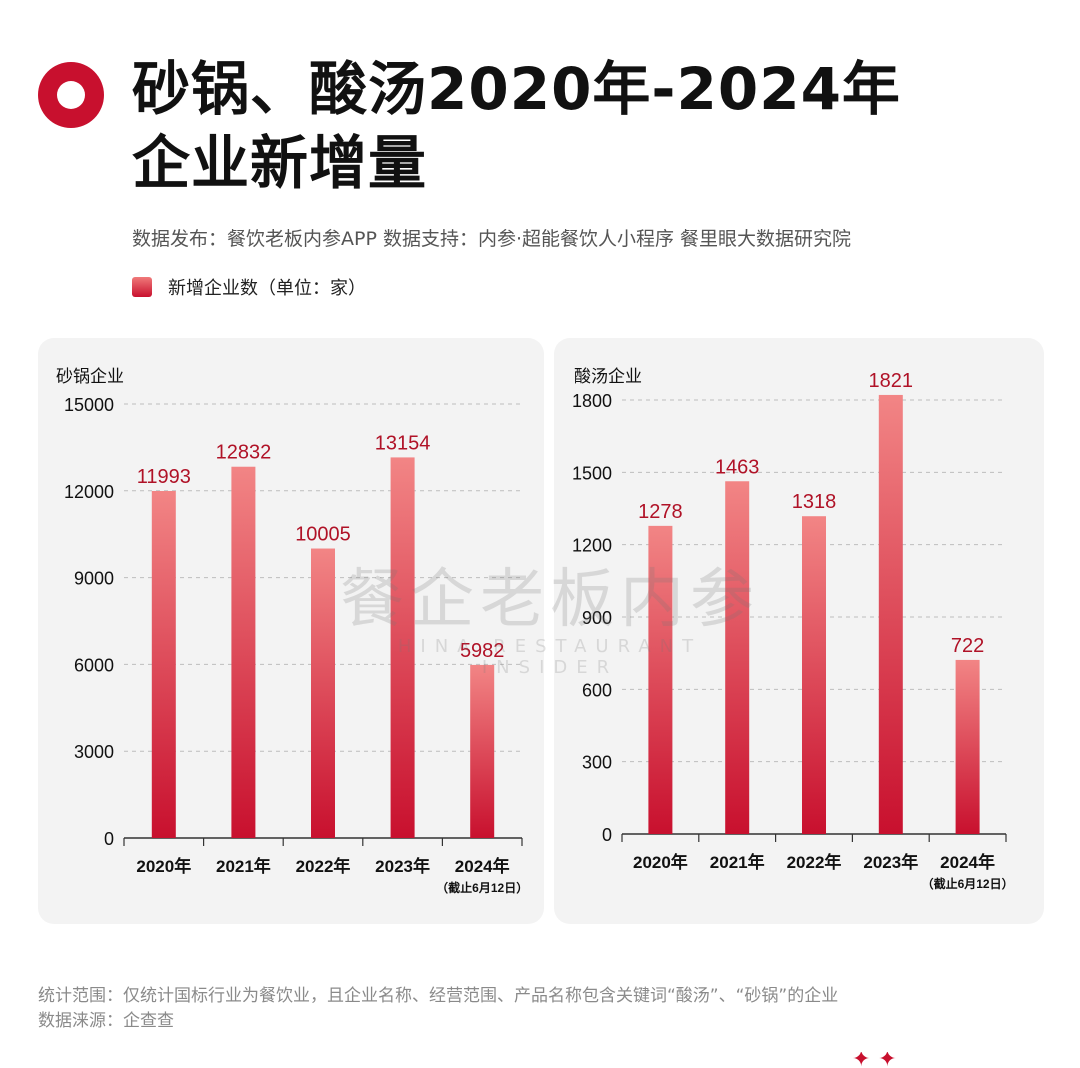  What do you see at coordinates (597, 763) in the screenshot?
I see `y-tick-label: 300` at bounding box center [597, 763].